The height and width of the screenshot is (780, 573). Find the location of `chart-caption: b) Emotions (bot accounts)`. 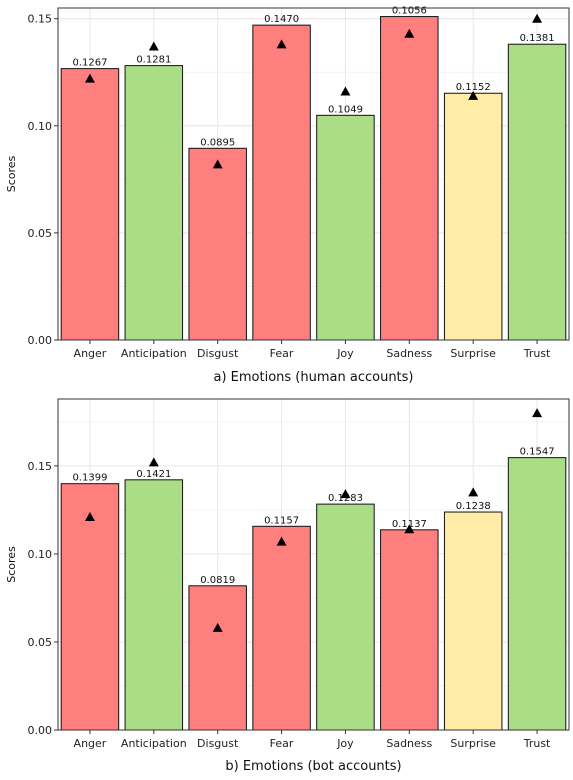

chart-caption: b) Emotions (bot accounts) is located at coordinates (313, 766).